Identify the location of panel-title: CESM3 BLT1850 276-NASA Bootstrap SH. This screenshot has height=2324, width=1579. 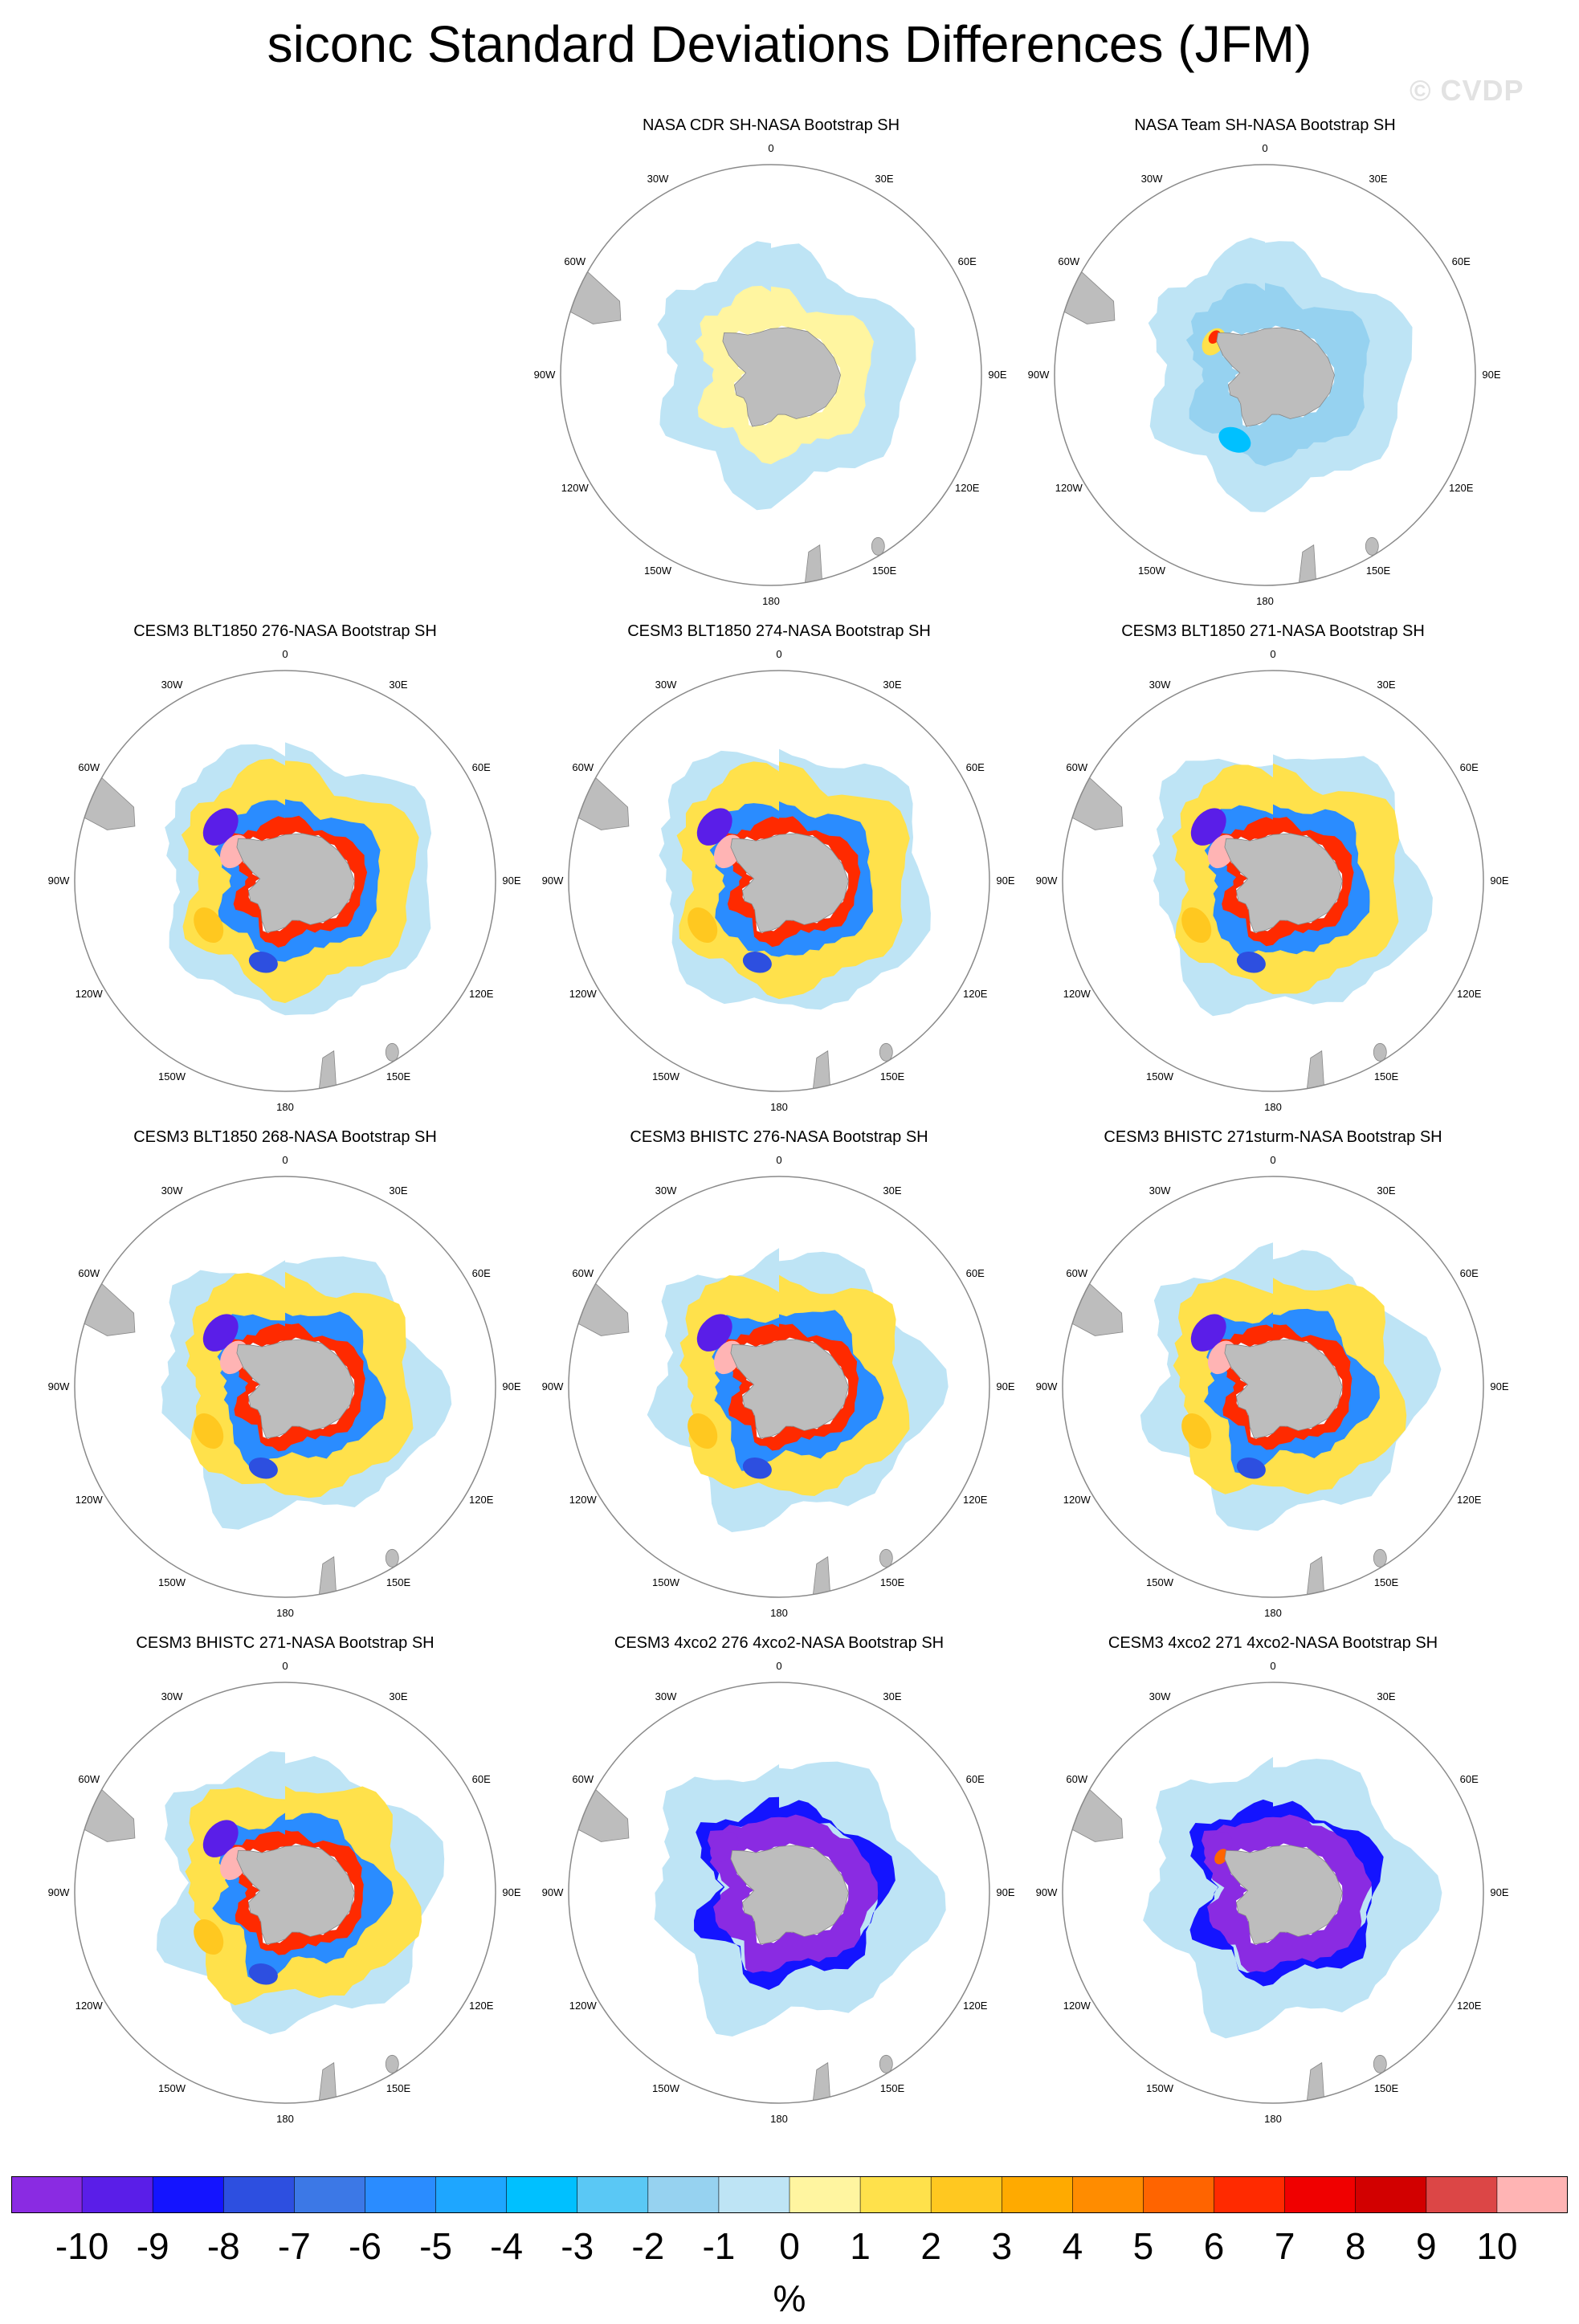
(285, 631).